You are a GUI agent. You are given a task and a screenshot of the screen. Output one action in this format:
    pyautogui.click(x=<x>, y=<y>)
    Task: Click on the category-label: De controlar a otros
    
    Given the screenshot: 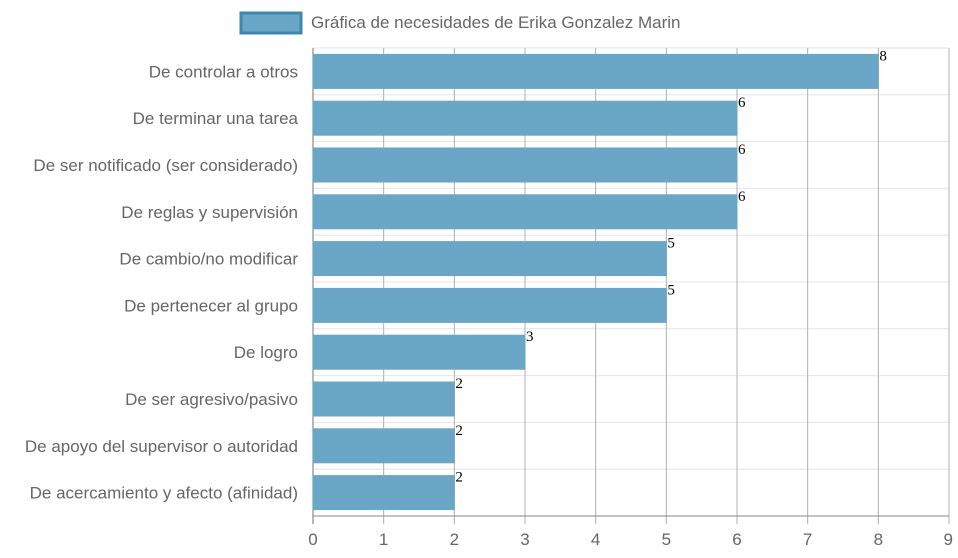 What is the action you would take?
    pyautogui.click(x=223, y=71)
    